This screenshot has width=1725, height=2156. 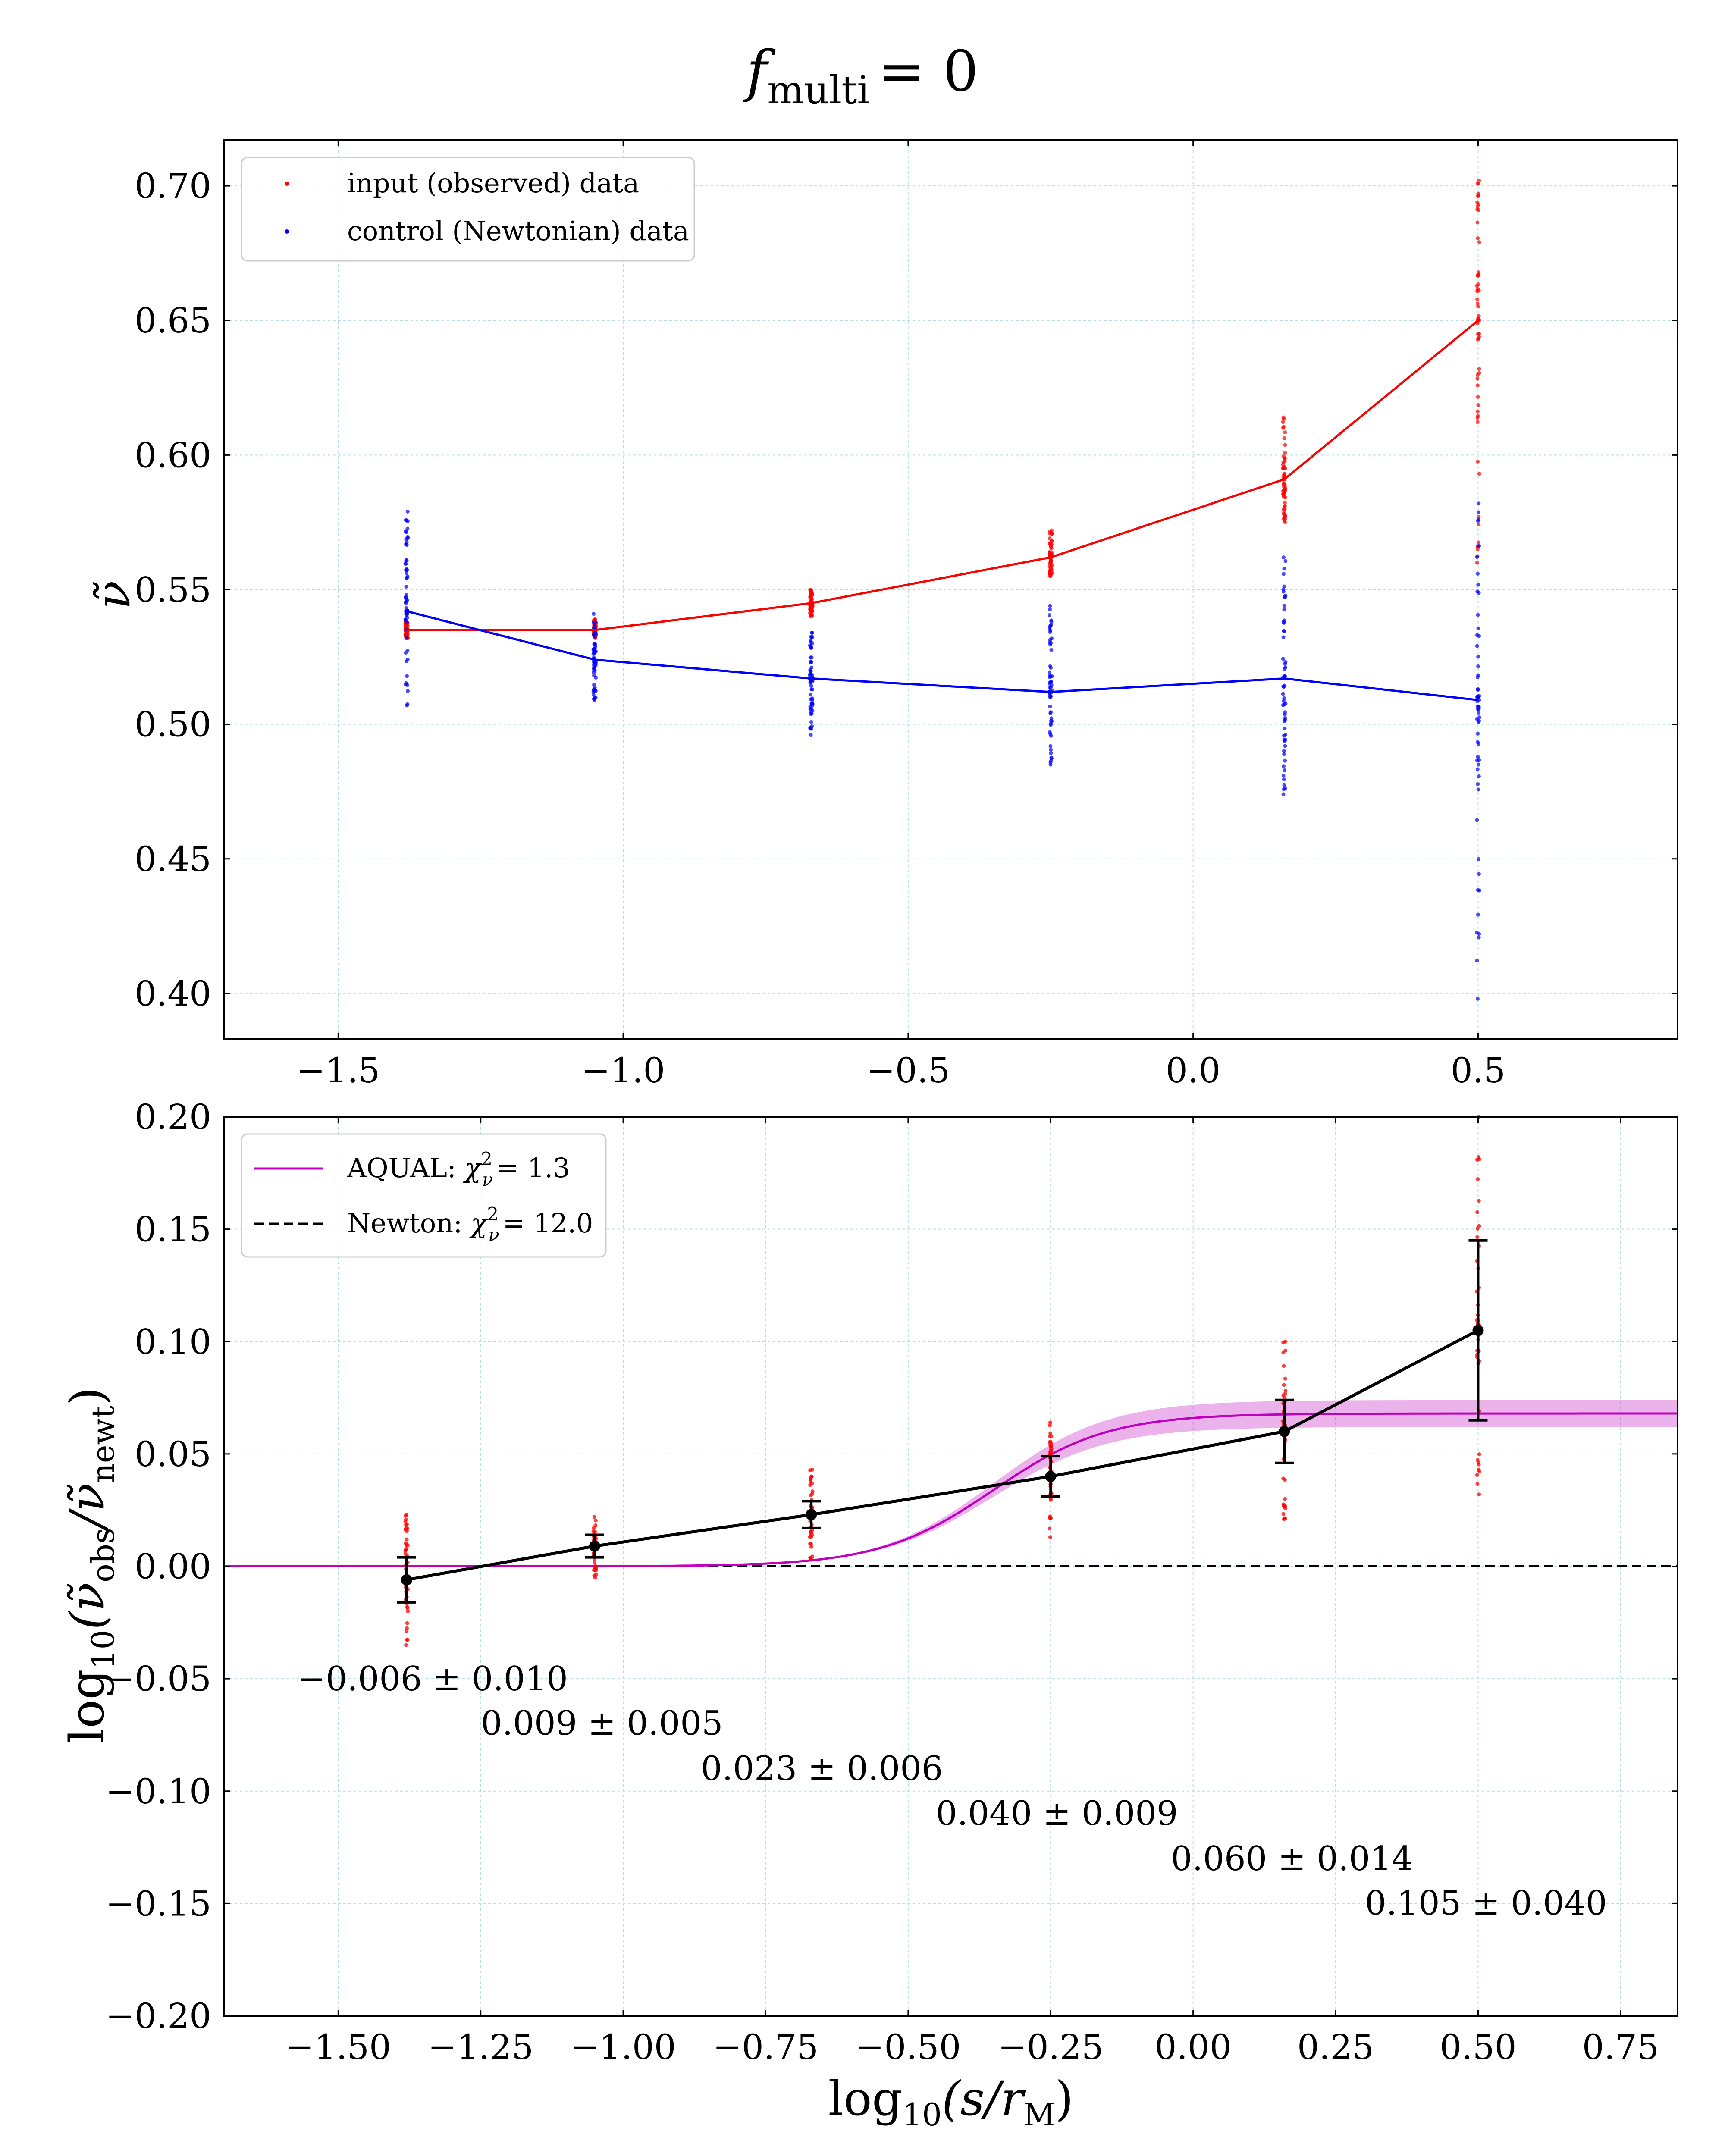 I want to click on bottom-ytick-label: 0.20, so click(x=173, y=1117).